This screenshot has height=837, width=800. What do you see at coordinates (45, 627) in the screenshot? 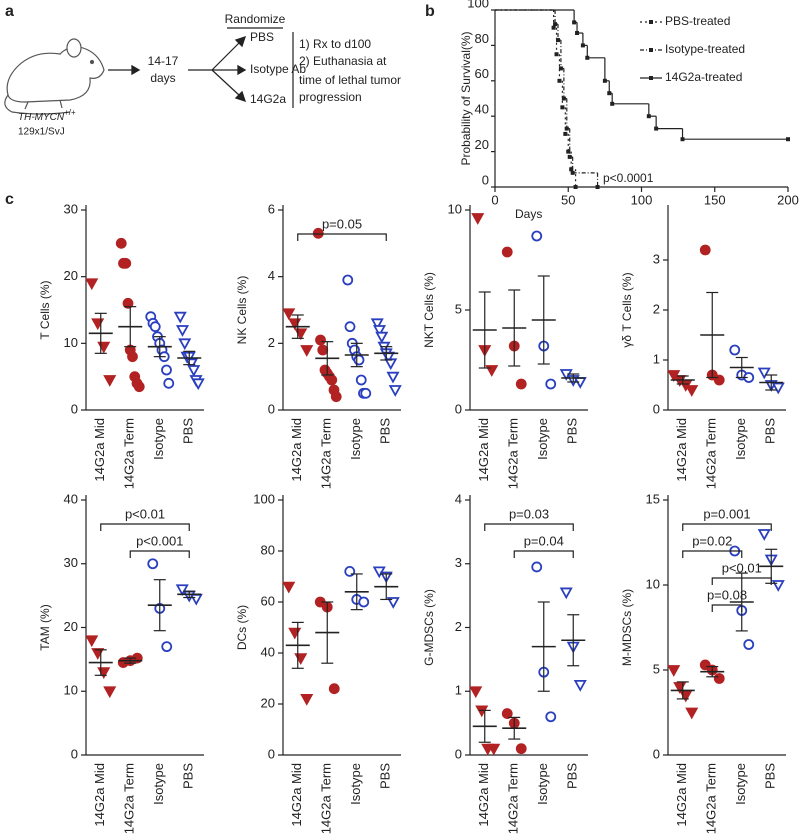
I see `y-axis-label: TAM (%)` at bounding box center [45, 627].